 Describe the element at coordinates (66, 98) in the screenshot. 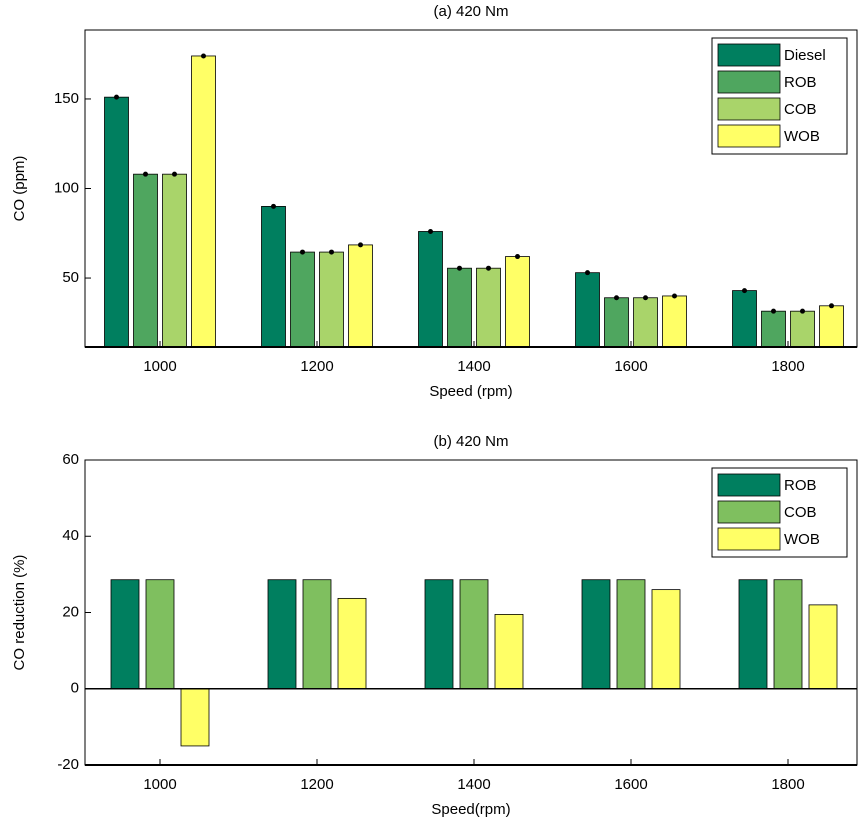

I see `y-tick-label: 150` at that location.